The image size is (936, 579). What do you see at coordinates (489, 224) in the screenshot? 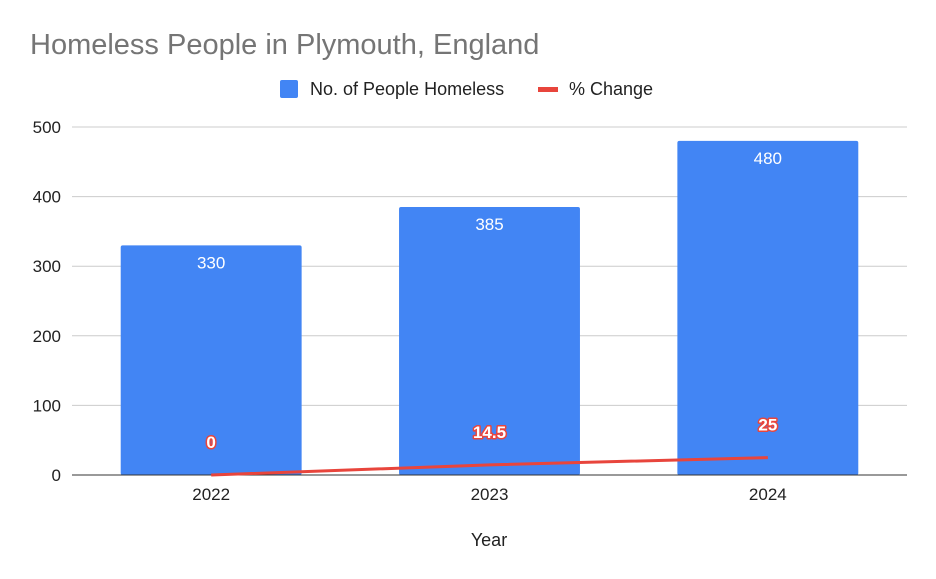
I see `bar-value-label: 385` at bounding box center [489, 224].